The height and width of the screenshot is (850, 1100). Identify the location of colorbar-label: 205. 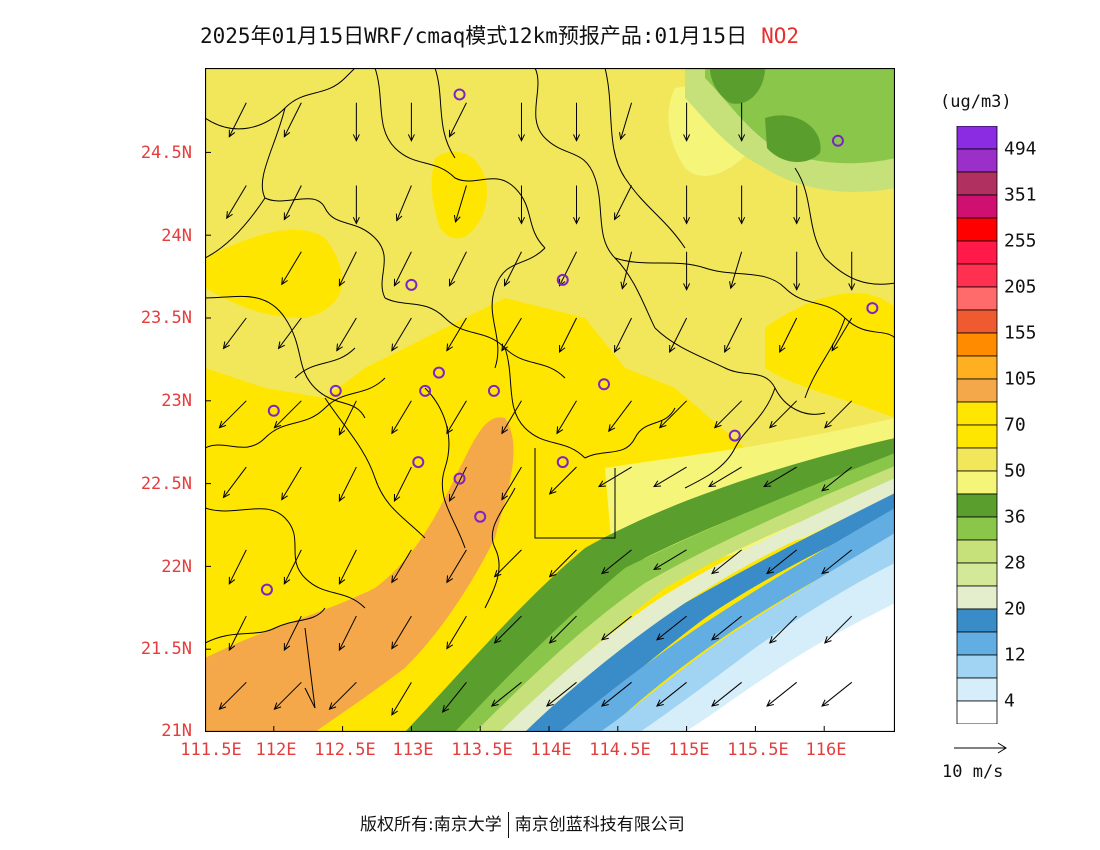
(1020, 287).